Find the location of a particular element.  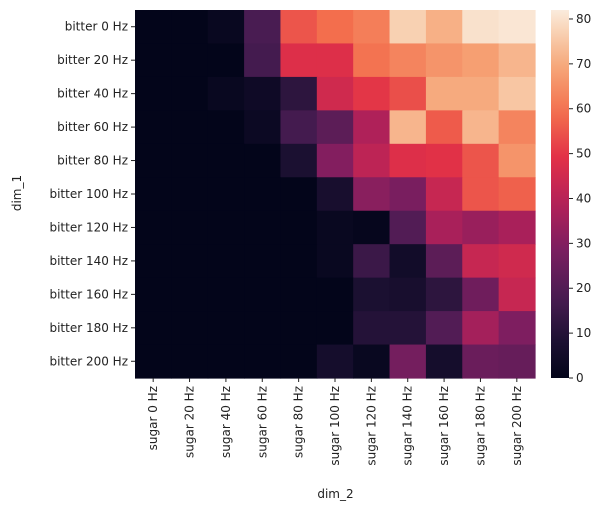

x-tick-label: sugar 160 Hz is located at coordinates (444, 426).